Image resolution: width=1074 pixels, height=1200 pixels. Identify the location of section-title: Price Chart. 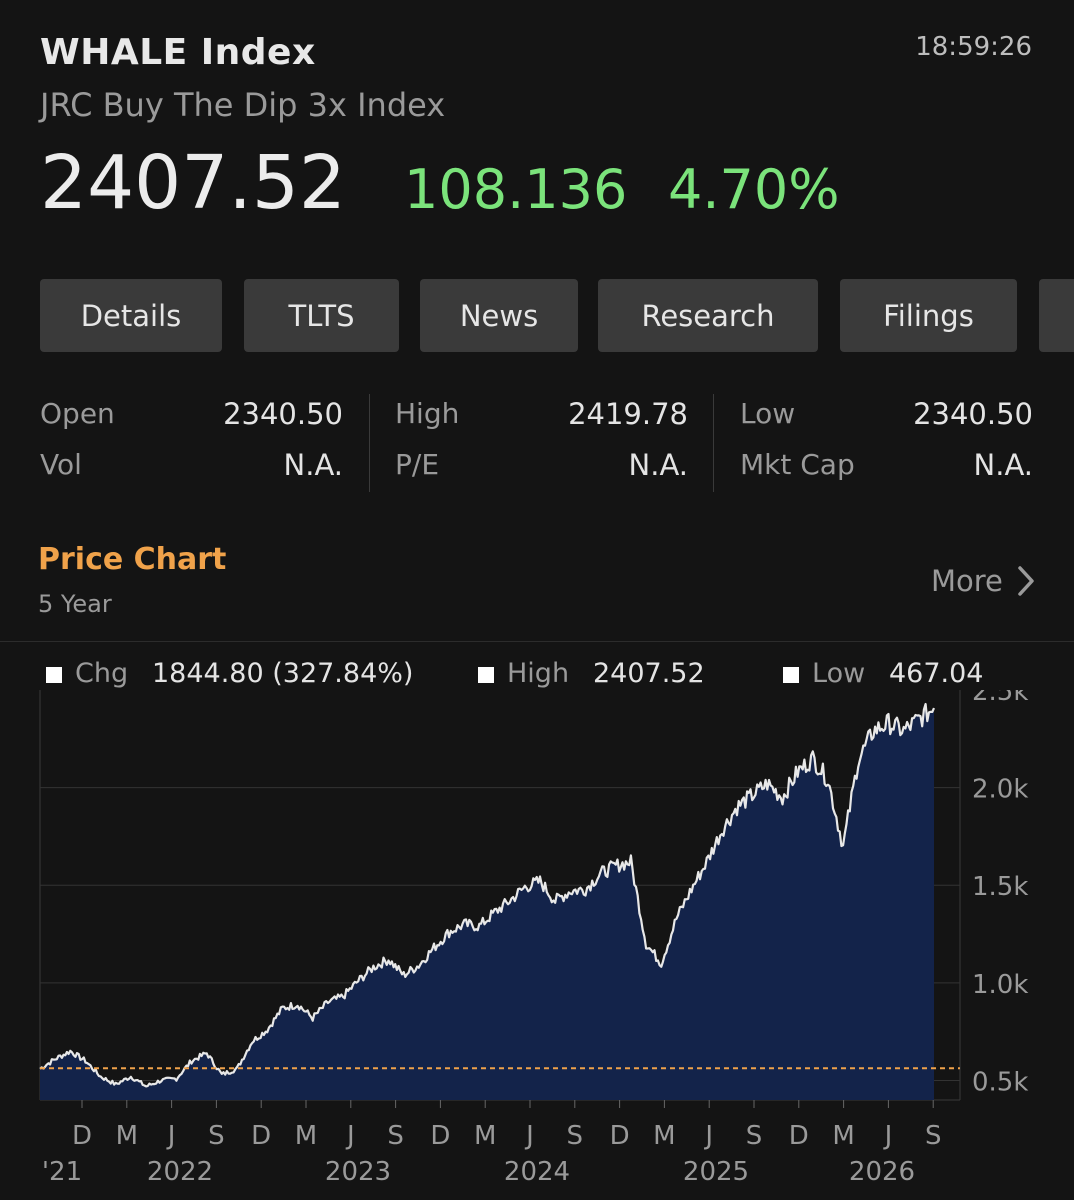
(132, 559).